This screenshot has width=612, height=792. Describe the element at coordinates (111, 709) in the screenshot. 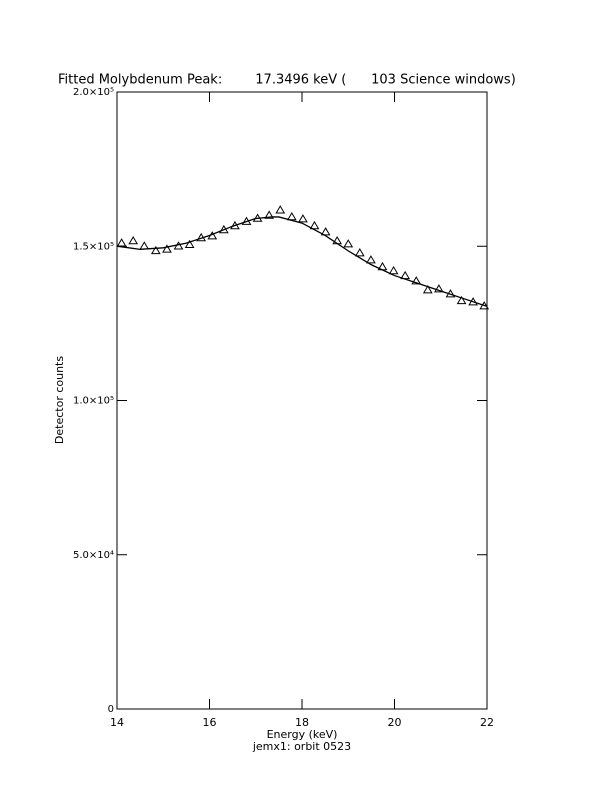

I see `y-tick-label: 0` at that location.